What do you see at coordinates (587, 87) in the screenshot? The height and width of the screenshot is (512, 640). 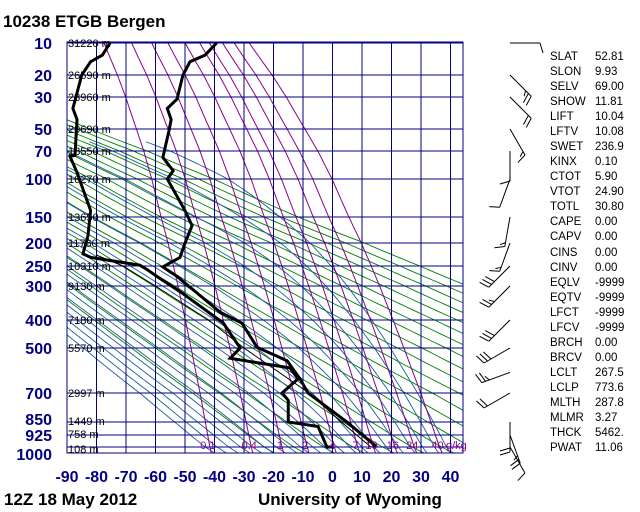 I see `index-row-selv: SELV 69.00` at bounding box center [587, 87].